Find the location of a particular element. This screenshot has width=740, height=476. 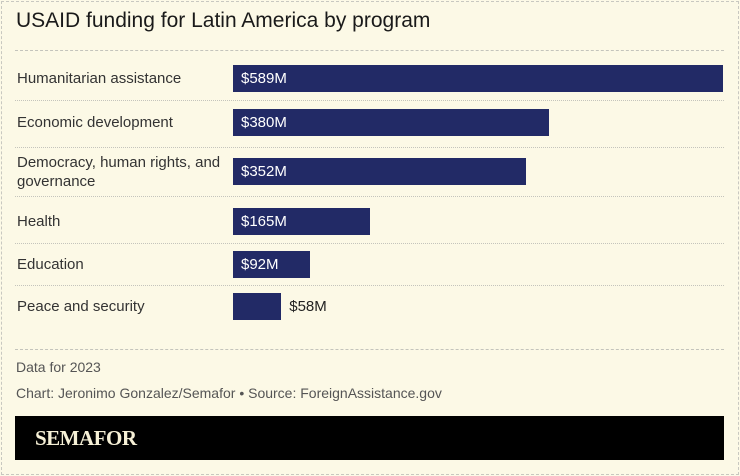

category-label: Education is located at coordinates (50, 264).